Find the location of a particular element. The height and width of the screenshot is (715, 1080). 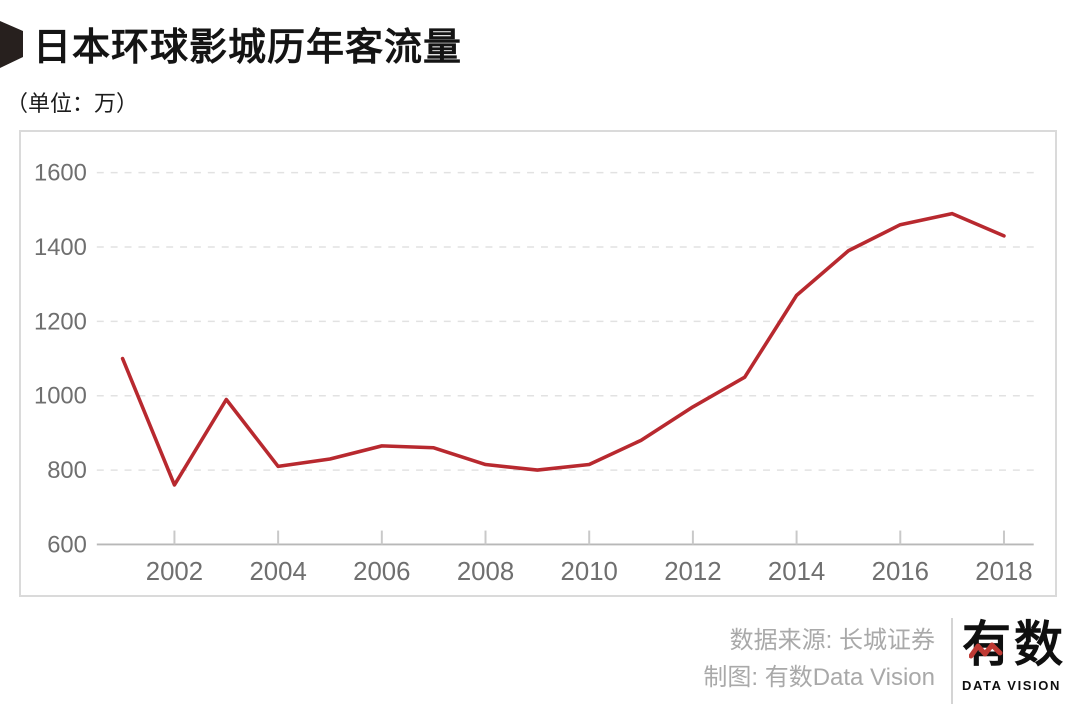

x-axis-tick-label: 2010 is located at coordinates (589, 572).